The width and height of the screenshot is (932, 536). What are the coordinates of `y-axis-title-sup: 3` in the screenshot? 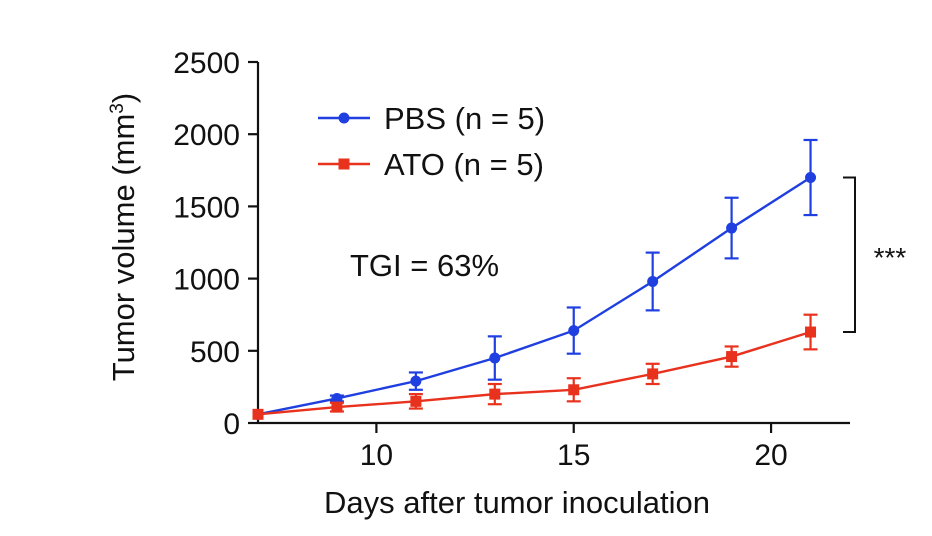 It's located at (117, 108).